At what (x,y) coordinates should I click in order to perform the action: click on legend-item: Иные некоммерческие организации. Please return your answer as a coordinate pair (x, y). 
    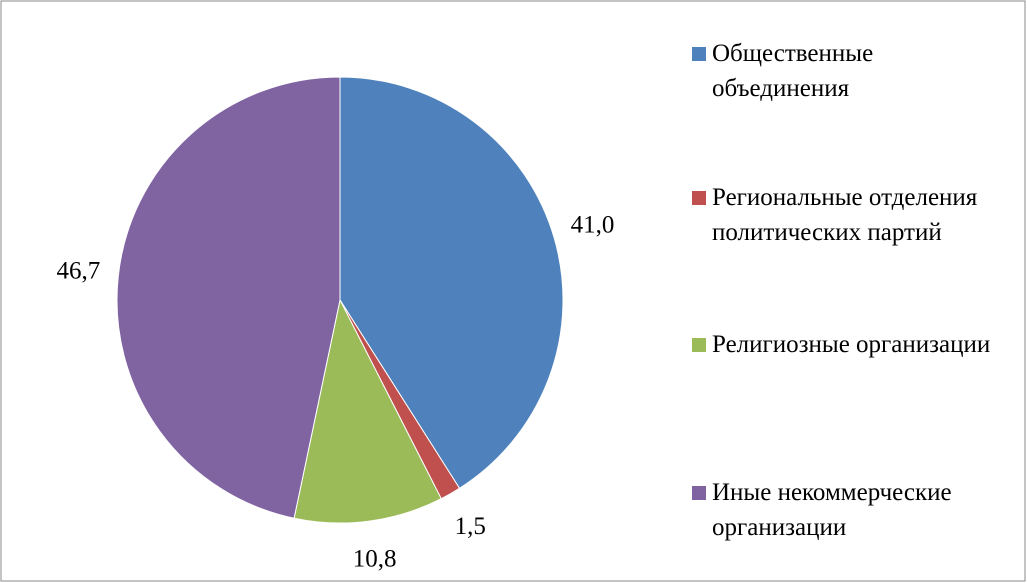
    Looking at the image, I should click on (852, 510).